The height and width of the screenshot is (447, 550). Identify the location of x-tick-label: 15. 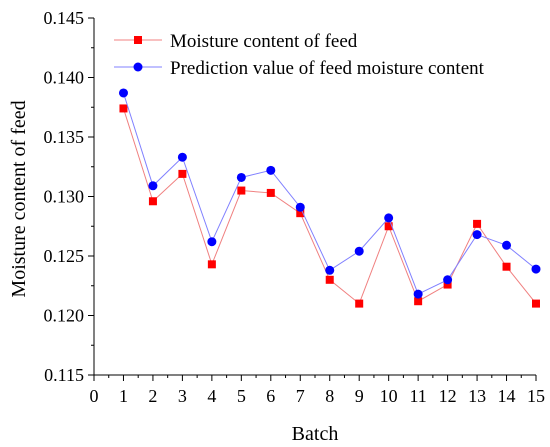
(536, 396).